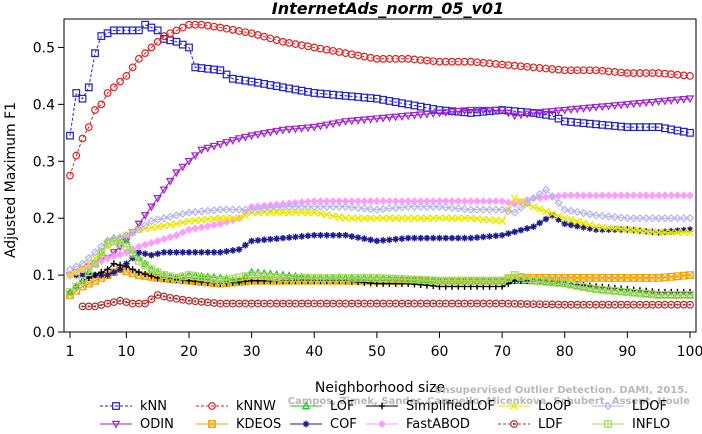 The height and width of the screenshot is (434, 702). Describe the element at coordinates (126, 352) in the screenshot. I see `x-tick-label: 10` at that location.